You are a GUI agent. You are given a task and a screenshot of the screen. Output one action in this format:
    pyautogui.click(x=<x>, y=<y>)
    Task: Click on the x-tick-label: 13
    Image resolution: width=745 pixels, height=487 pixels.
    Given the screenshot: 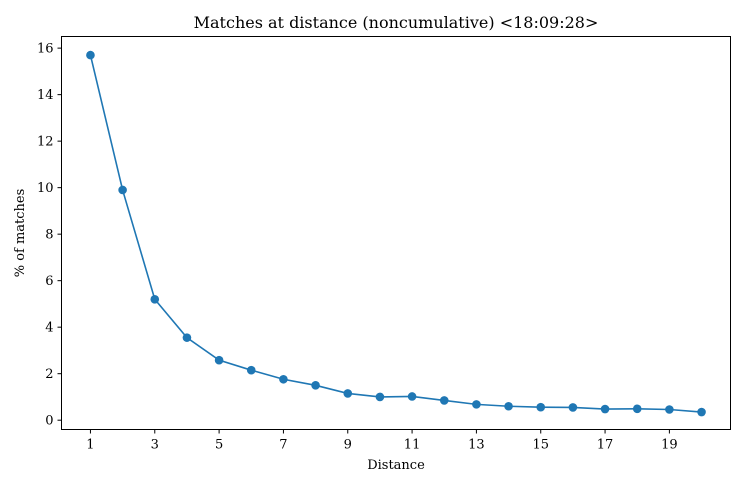 What is the action you would take?
    pyautogui.click(x=476, y=445)
    